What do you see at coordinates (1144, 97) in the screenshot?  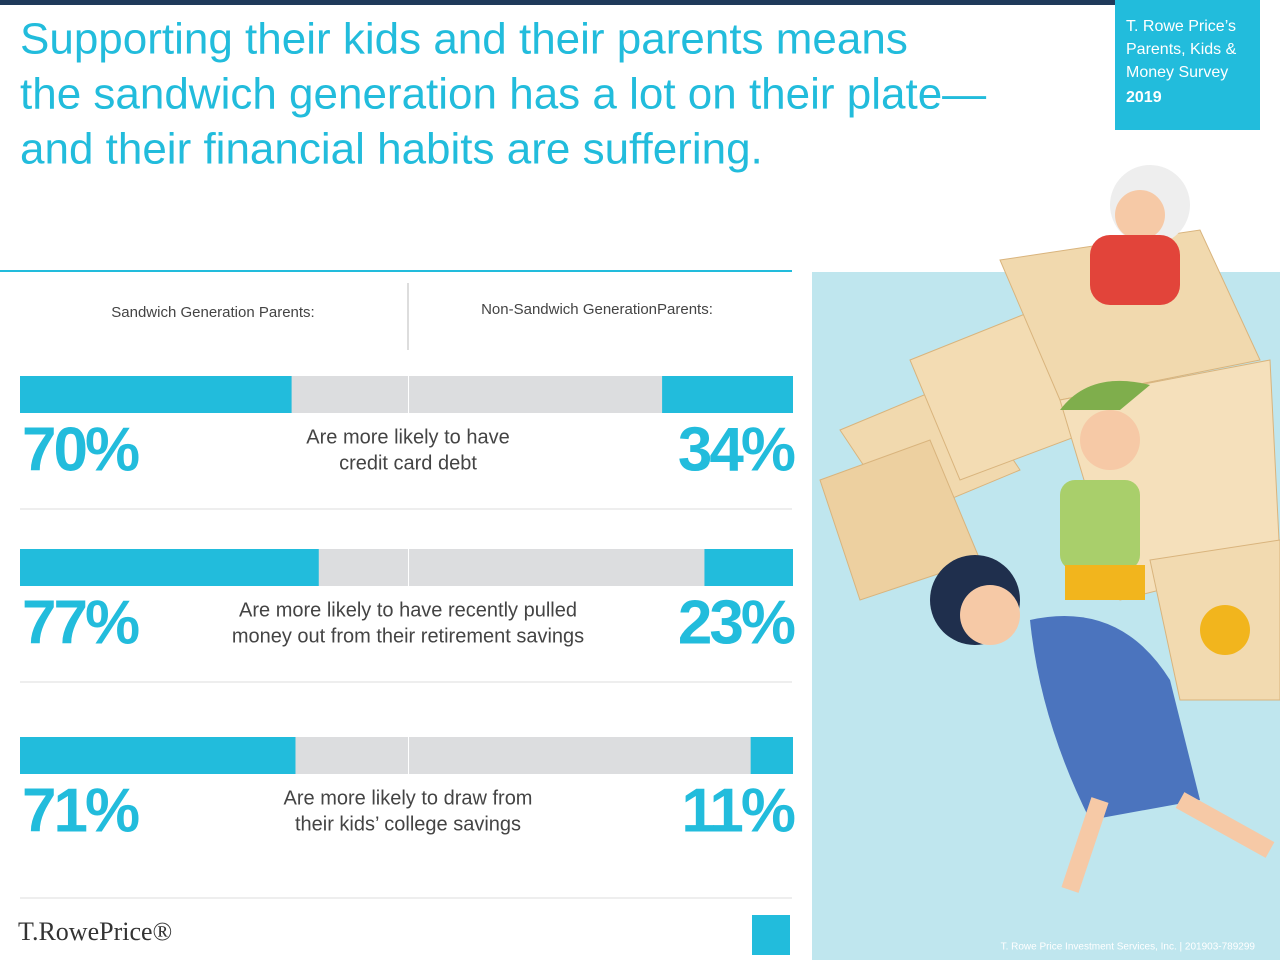 I see `badge-year: 2019` at bounding box center [1144, 97].